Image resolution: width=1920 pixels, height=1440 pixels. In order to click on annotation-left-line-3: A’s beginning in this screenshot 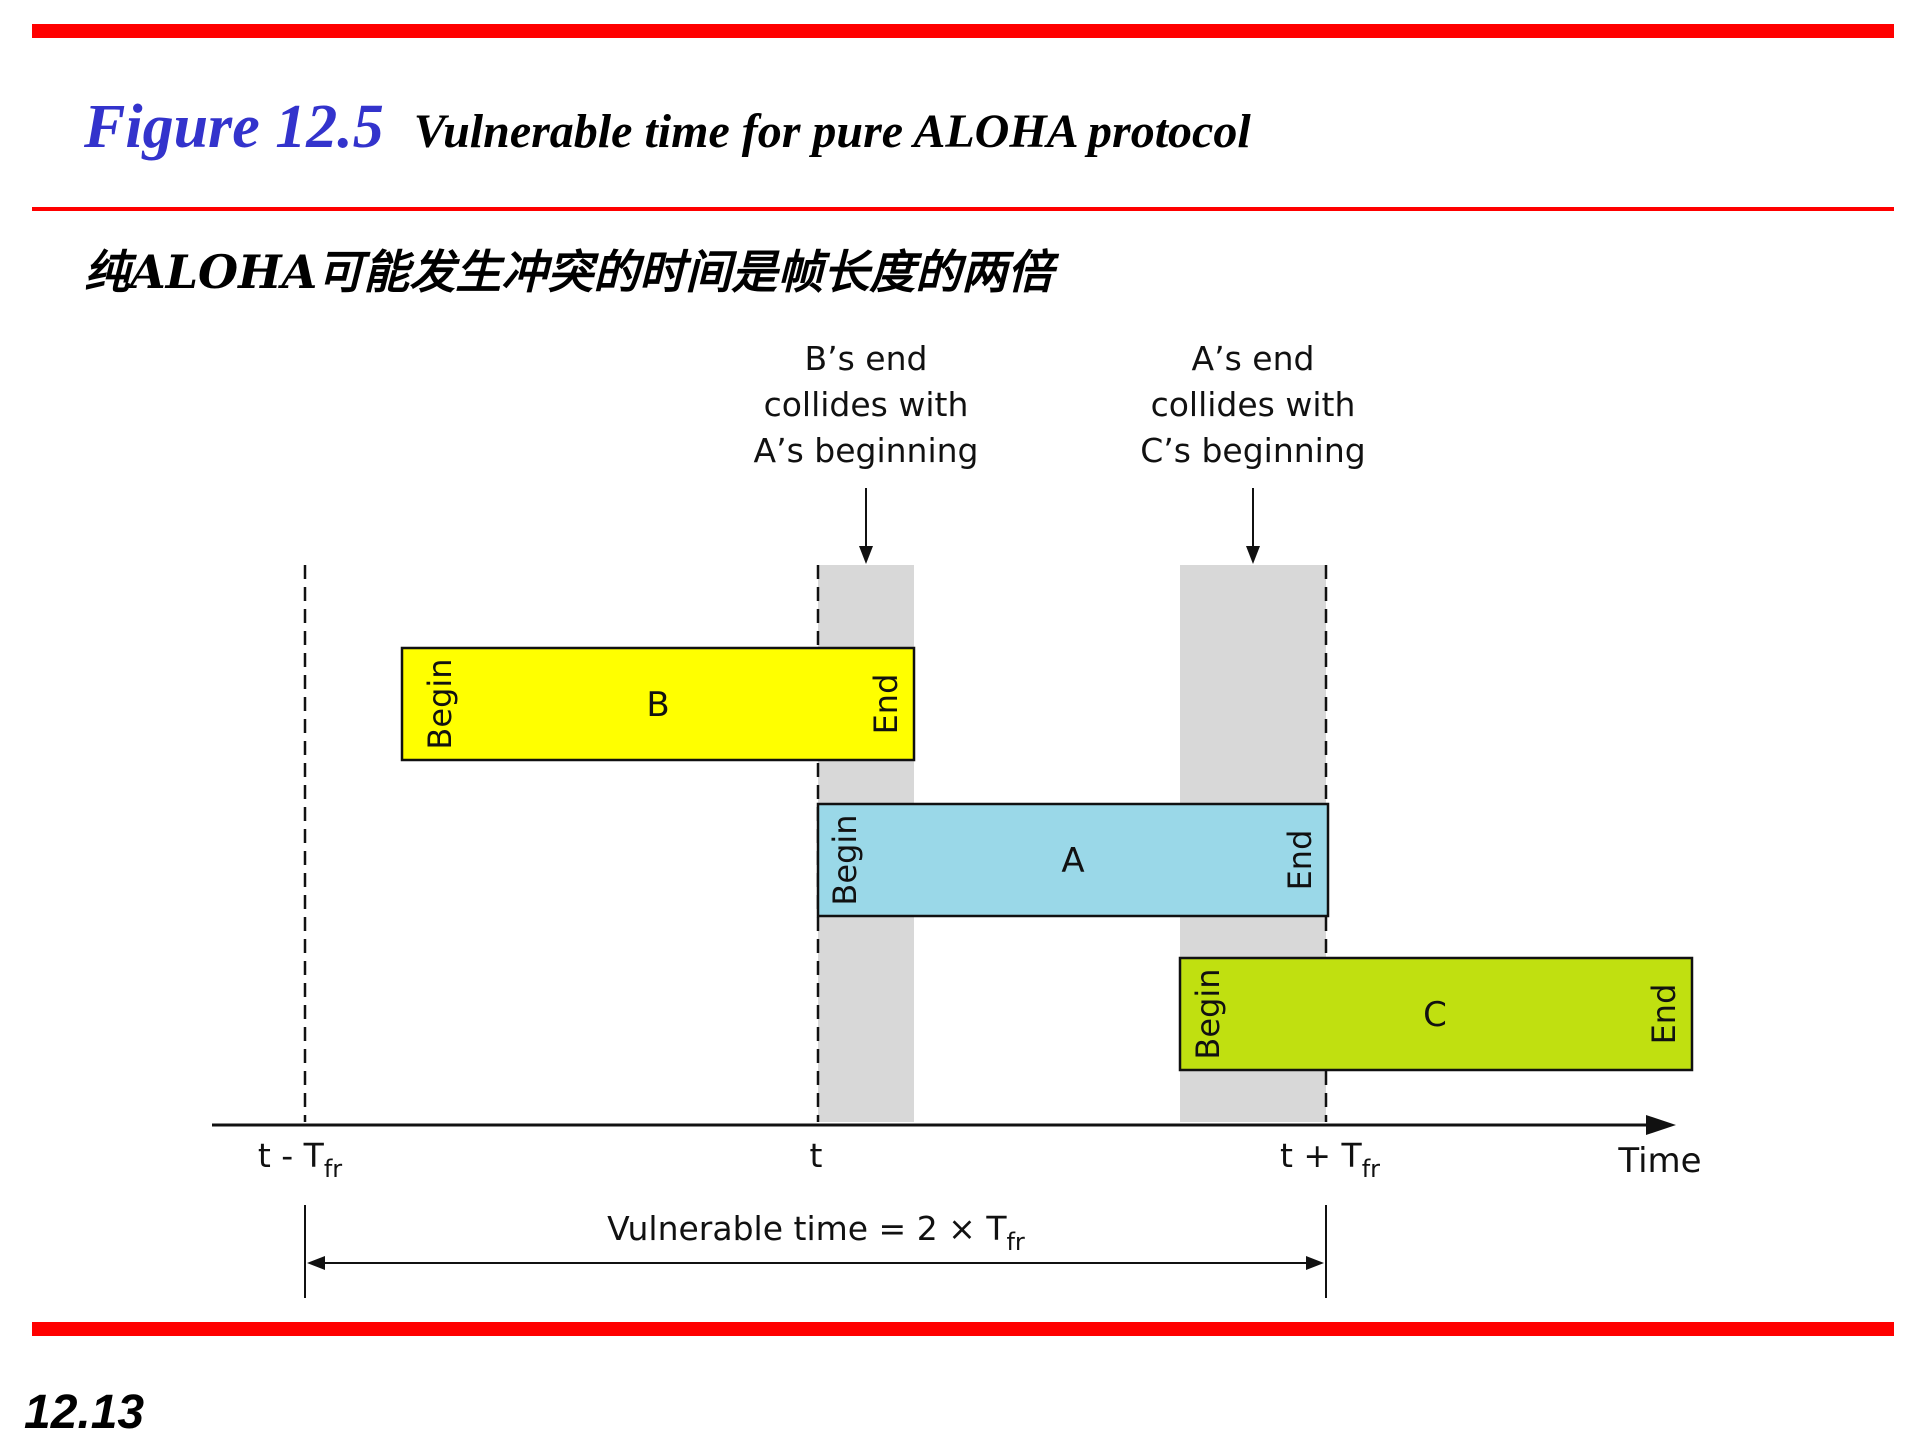, I will do `click(866, 450)`.